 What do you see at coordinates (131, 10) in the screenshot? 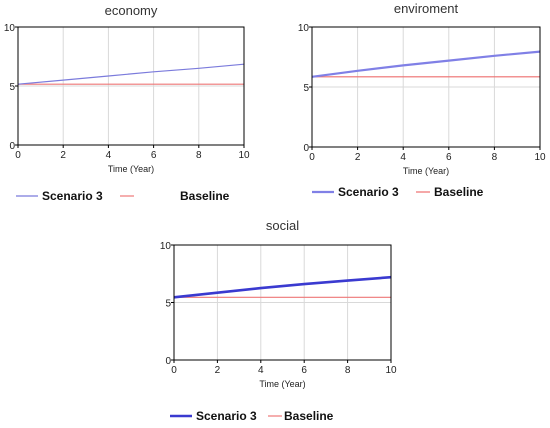
I see `chart-title: economy` at bounding box center [131, 10].